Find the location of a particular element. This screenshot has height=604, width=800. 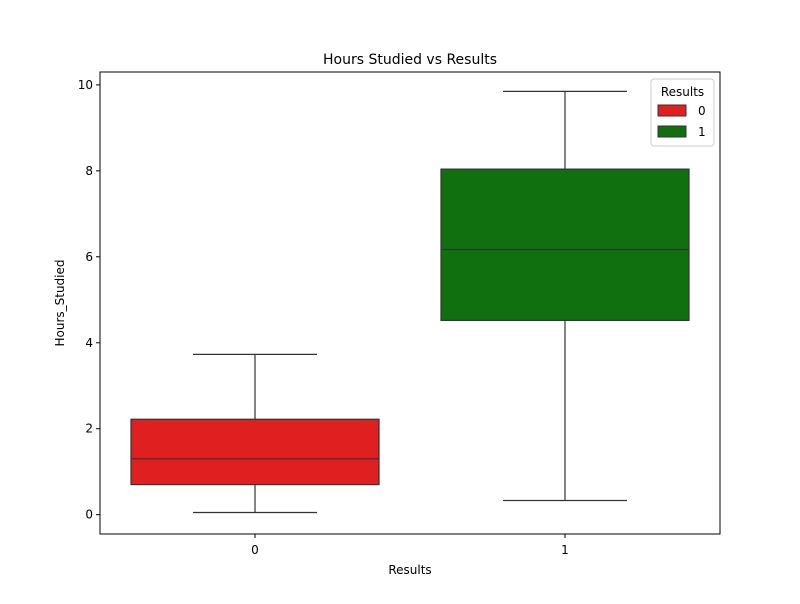

x-tick-label: 0 is located at coordinates (255, 550).